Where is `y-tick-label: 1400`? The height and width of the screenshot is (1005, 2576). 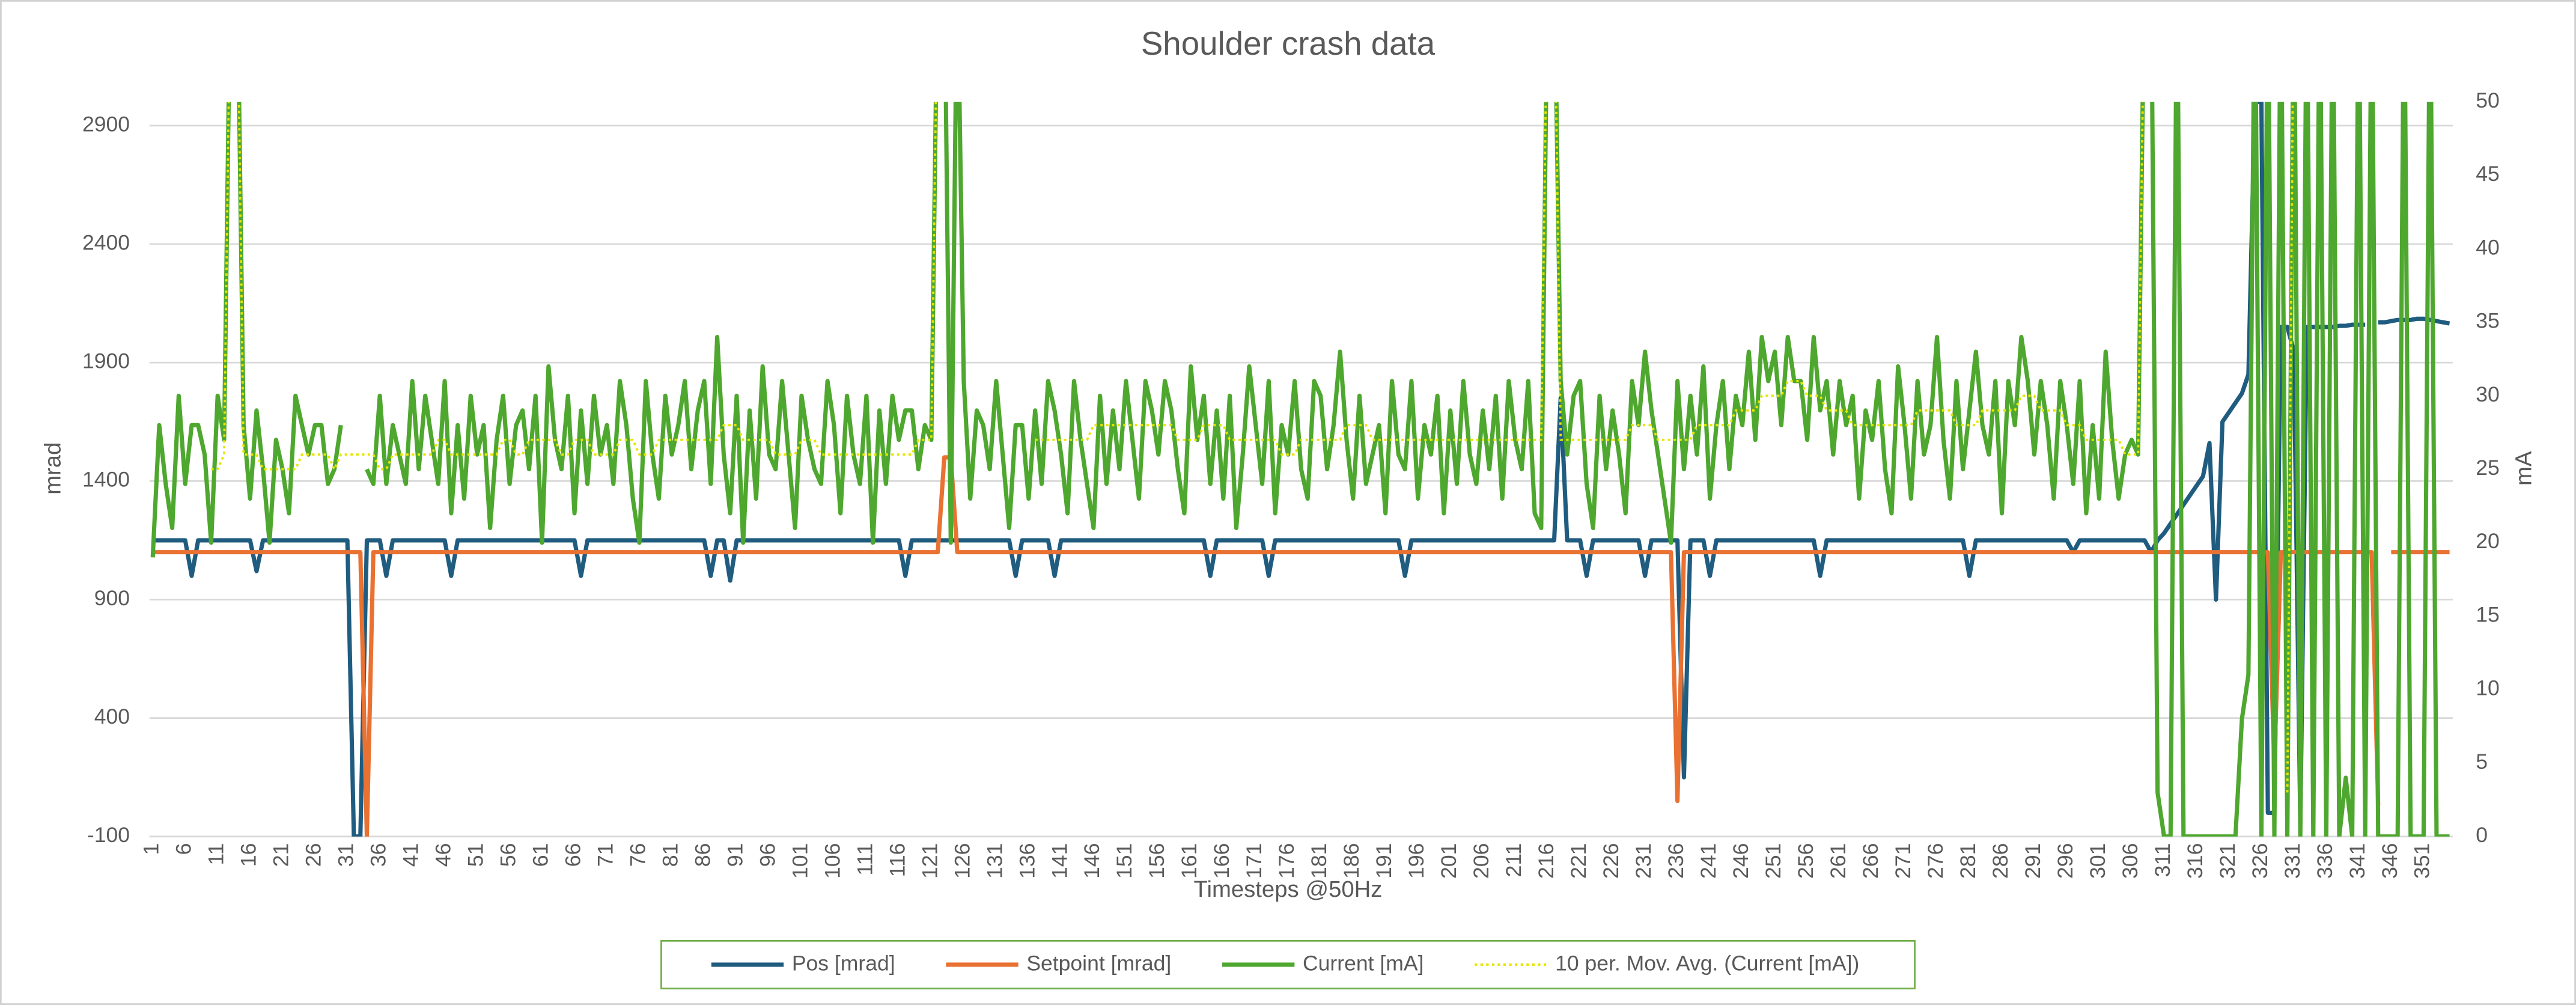 y-tick-label: 1400 is located at coordinates (106, 480).